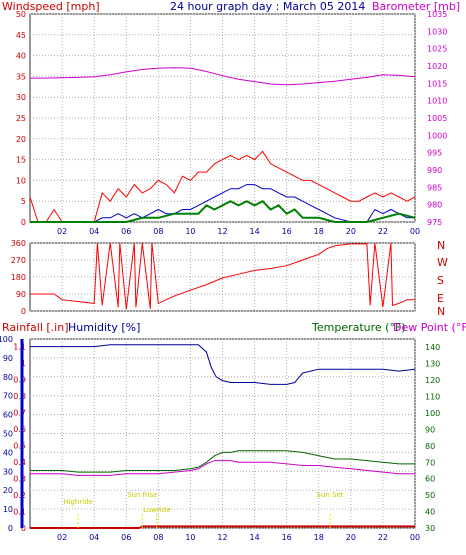 Image resolution: width=466 pixels, height=555 pixels. What do you see at coordinates (104, 327) in the screenshot?
I see `humidity-axis-label: Humidity [%]` at bounding box center [104, 327].